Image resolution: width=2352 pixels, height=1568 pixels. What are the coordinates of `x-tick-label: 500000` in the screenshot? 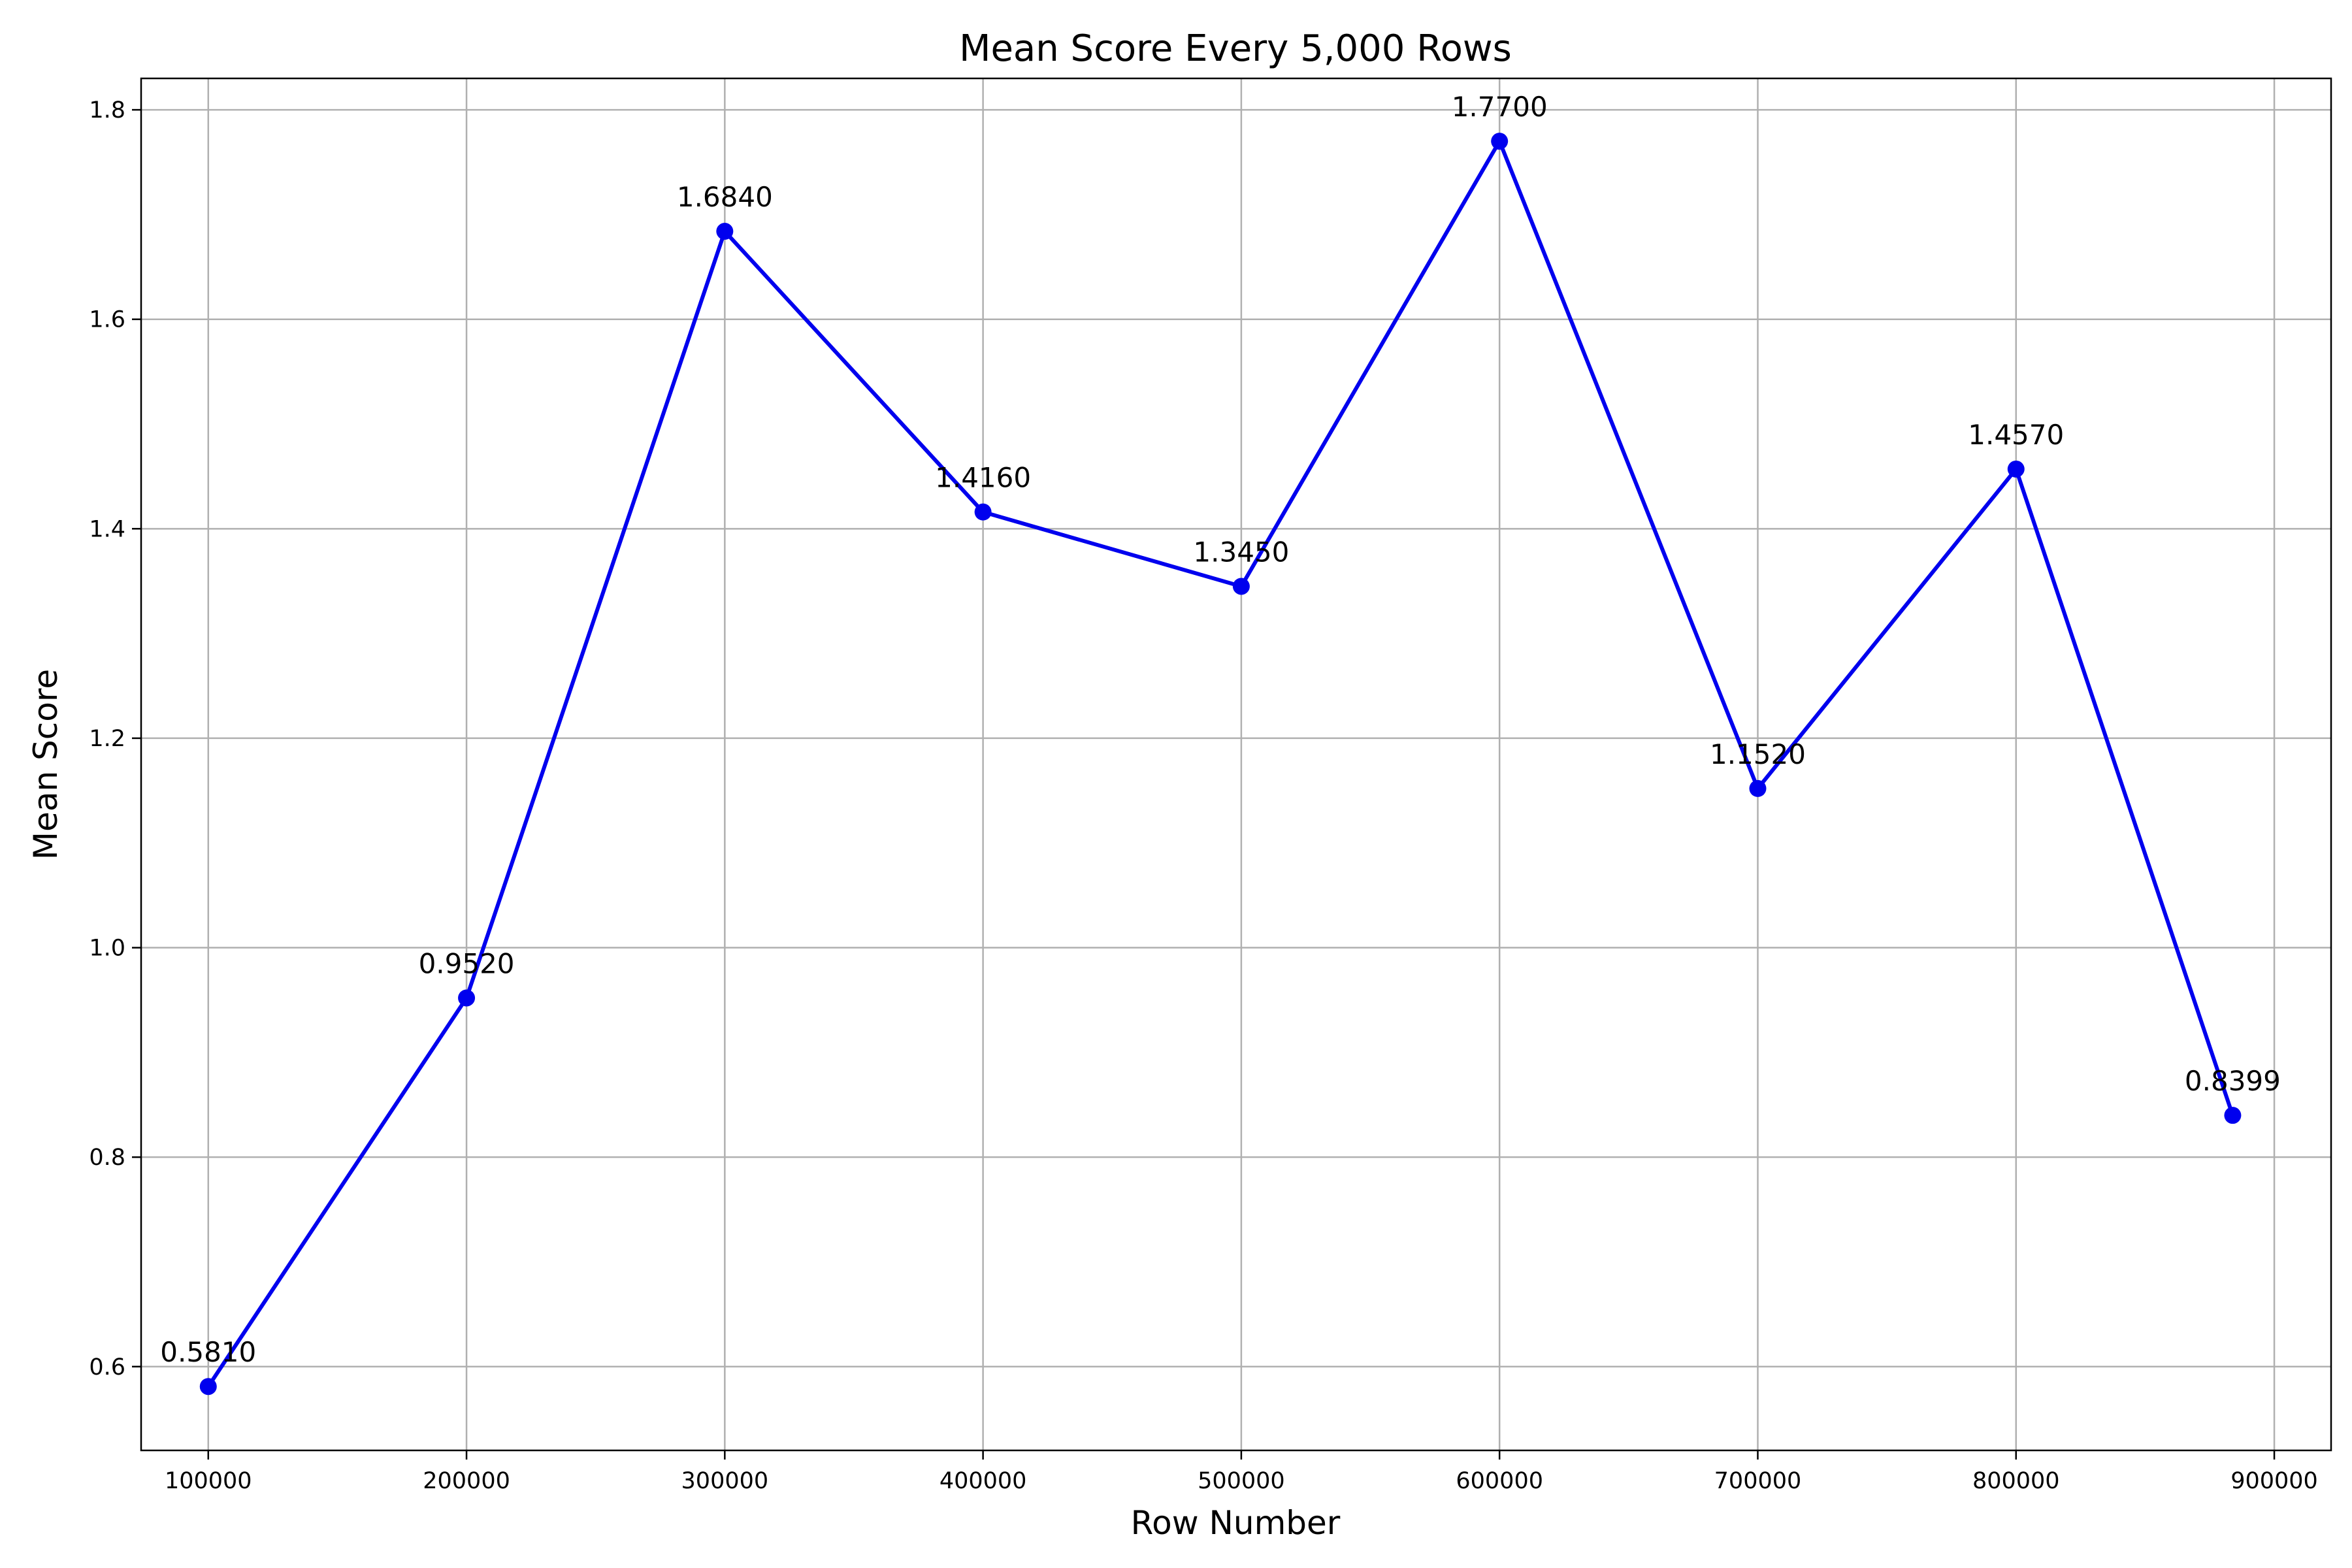 It's located at (1241, 1481).